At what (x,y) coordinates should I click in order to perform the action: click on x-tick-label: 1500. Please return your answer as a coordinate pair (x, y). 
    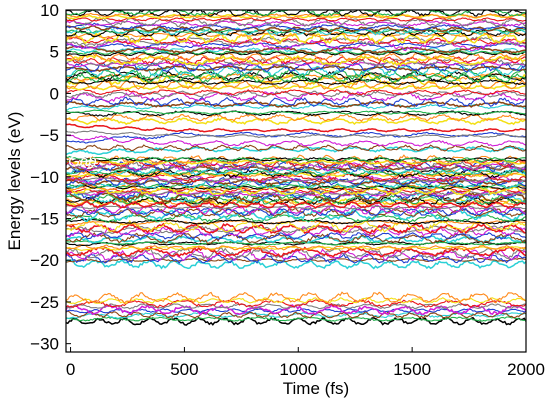
    Looking at the image, I should click on (412, 369).